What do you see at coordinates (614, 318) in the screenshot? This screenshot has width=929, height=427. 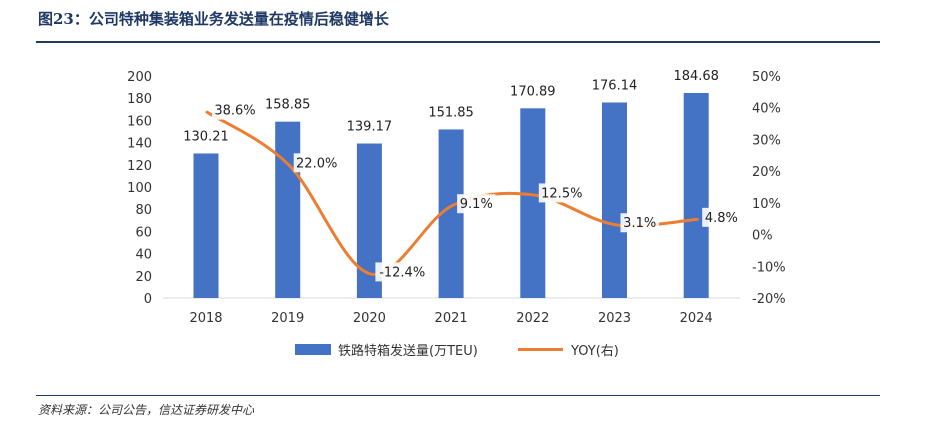 I see `x-axis-tick: 2023` at bounding box center [614, 318].